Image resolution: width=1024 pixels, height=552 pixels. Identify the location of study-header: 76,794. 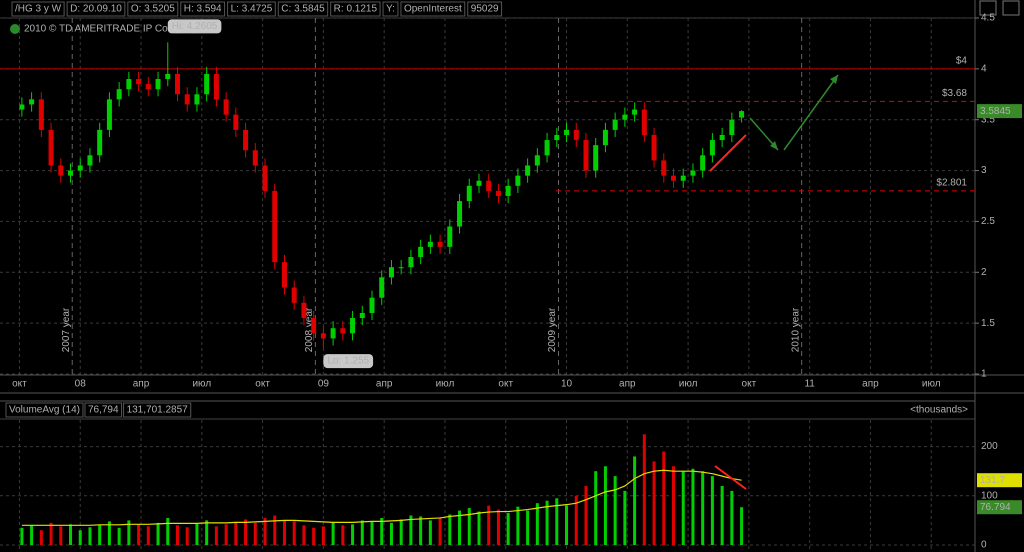
(103, 410).